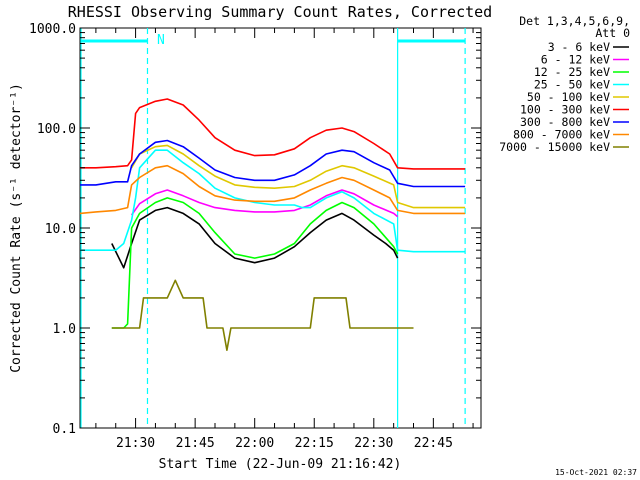  I want to click on legend-label: 300 - 800 keV, so click(565, 122).